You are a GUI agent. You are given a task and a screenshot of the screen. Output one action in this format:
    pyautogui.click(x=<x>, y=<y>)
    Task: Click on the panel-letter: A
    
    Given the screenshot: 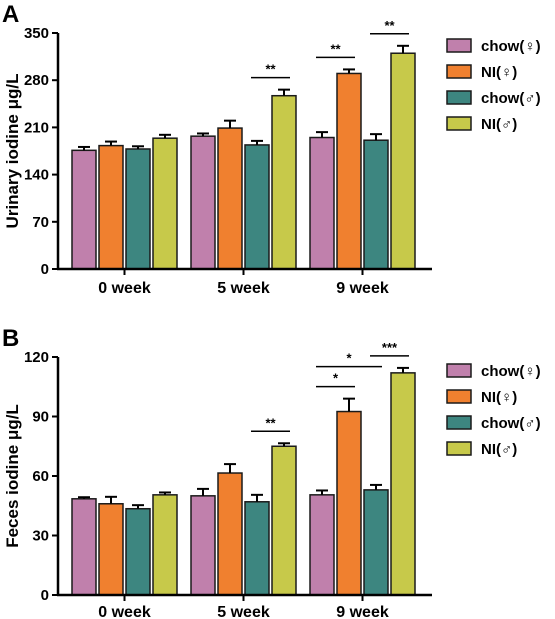 What is the action you would take?
    pyautogui.click(x=10, y=14)
    